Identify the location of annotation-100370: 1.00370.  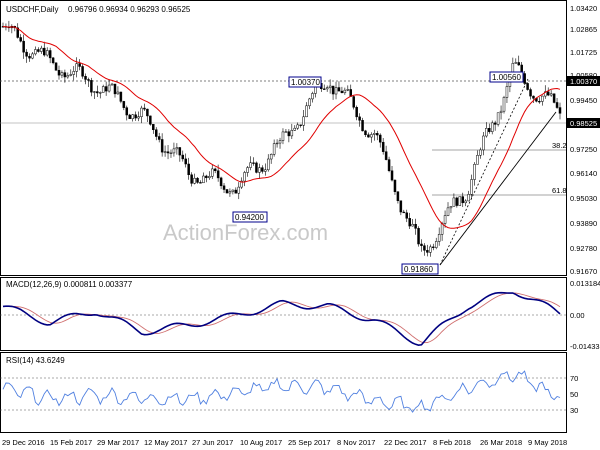
(305, 82).